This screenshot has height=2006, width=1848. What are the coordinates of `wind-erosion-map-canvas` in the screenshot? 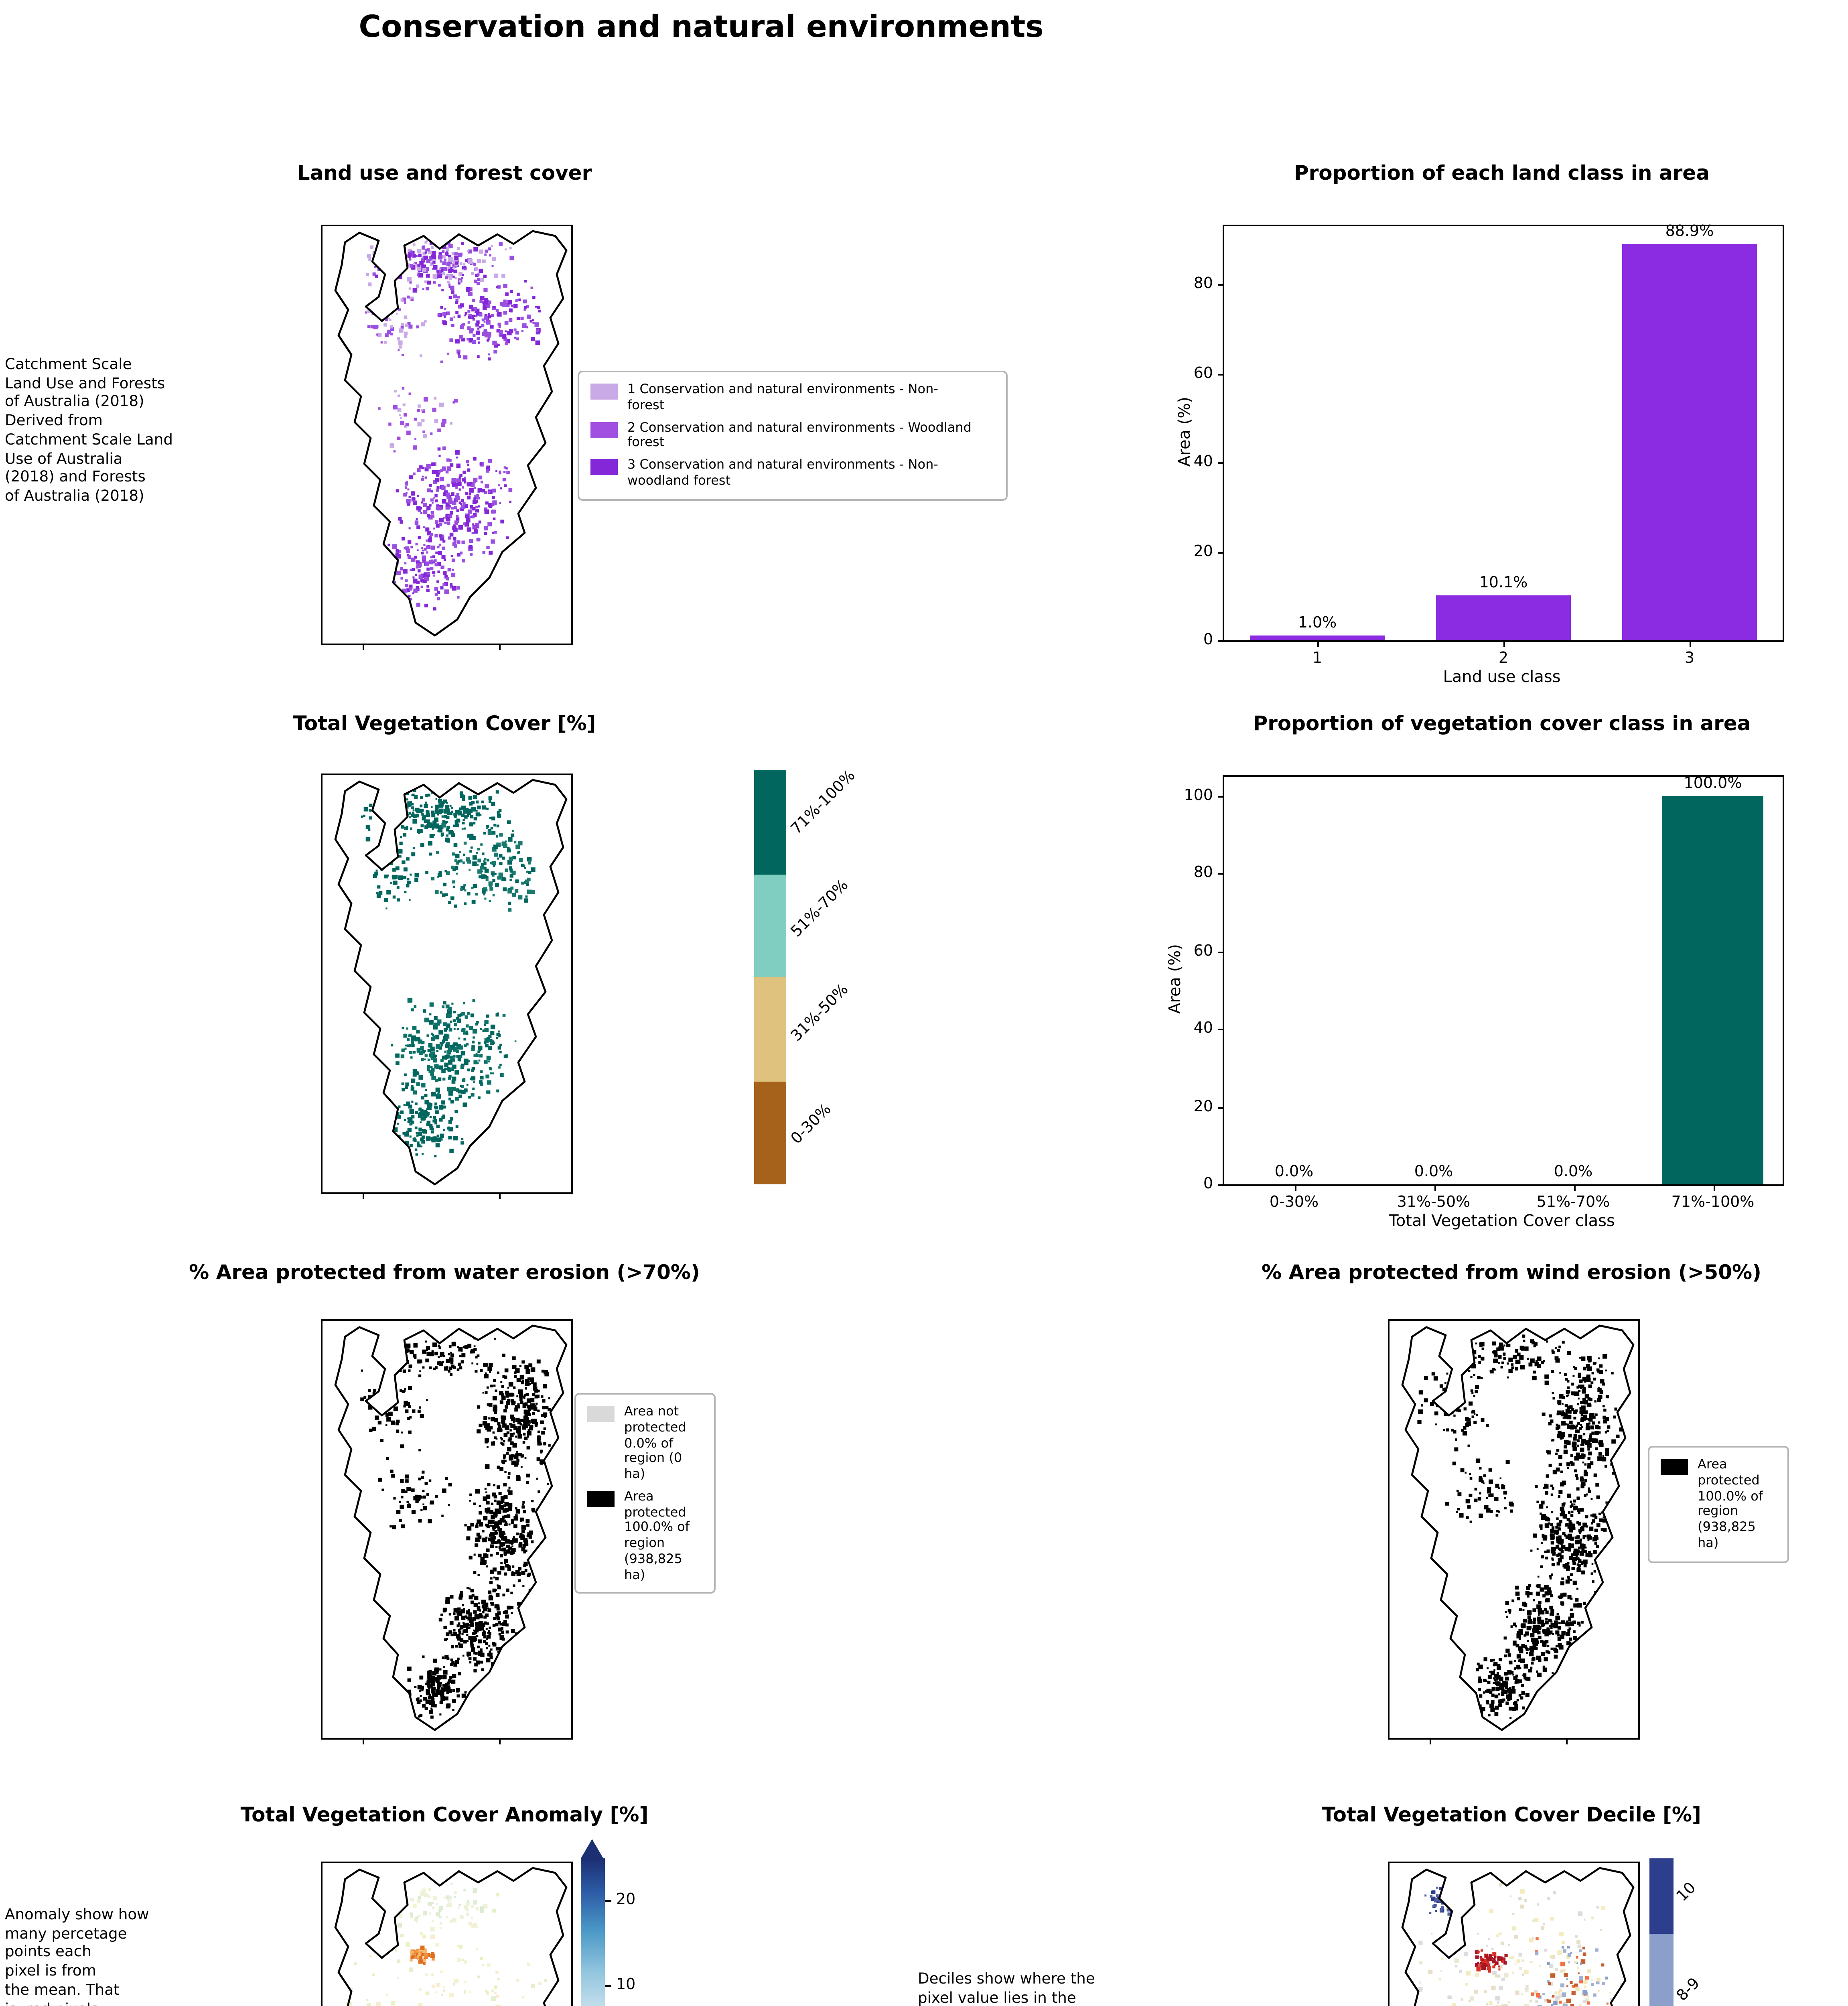 It's located at (1518, 1527).